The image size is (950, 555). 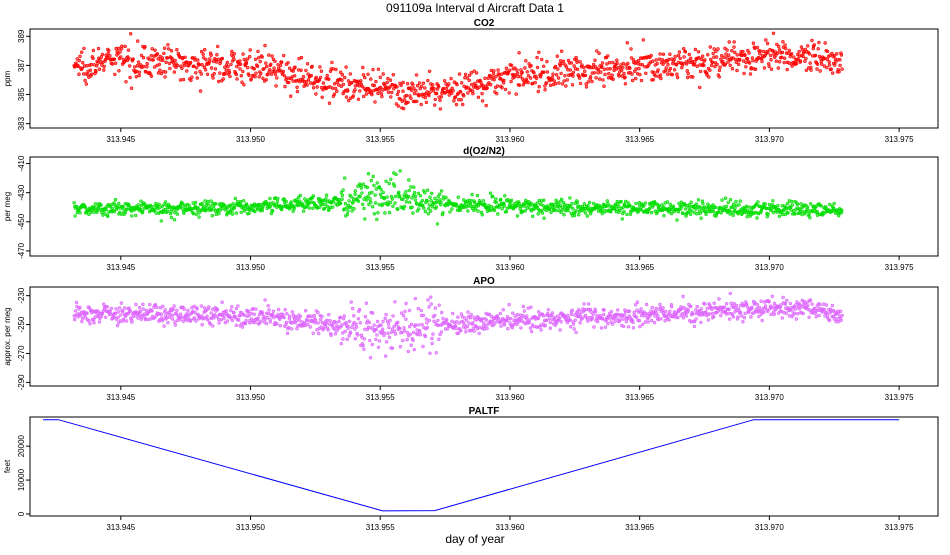 I want to click on data-points-co2, so click(x=458, y=71).